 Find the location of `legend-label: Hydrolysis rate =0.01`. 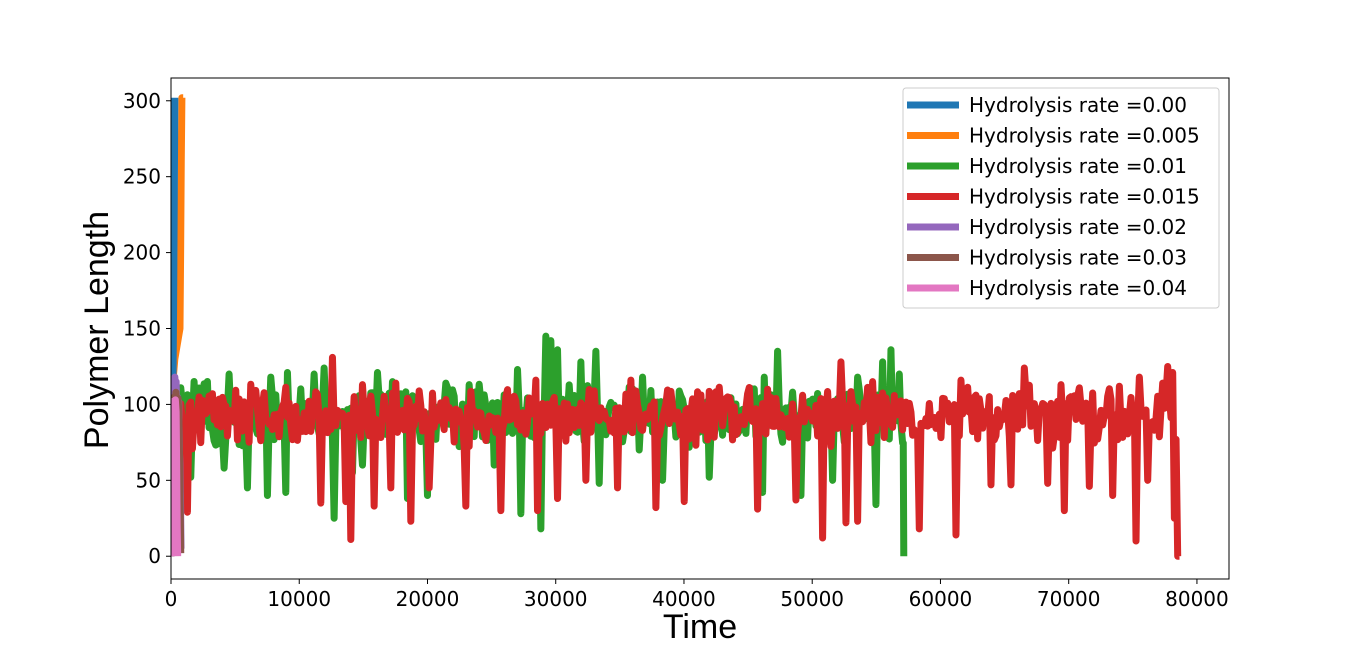

legend-label: Hydrolysis rate =0.01 is located at coordinates (1078, 166).